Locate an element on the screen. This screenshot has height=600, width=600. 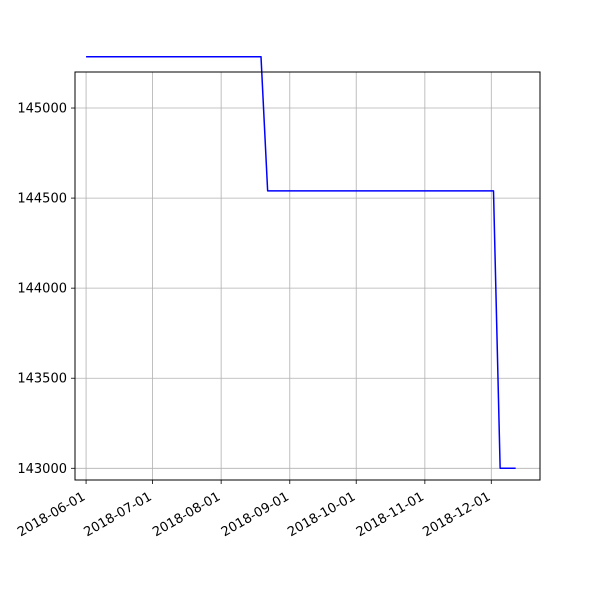
y-tick-label: 144000 is located at coordinates (42, 289).